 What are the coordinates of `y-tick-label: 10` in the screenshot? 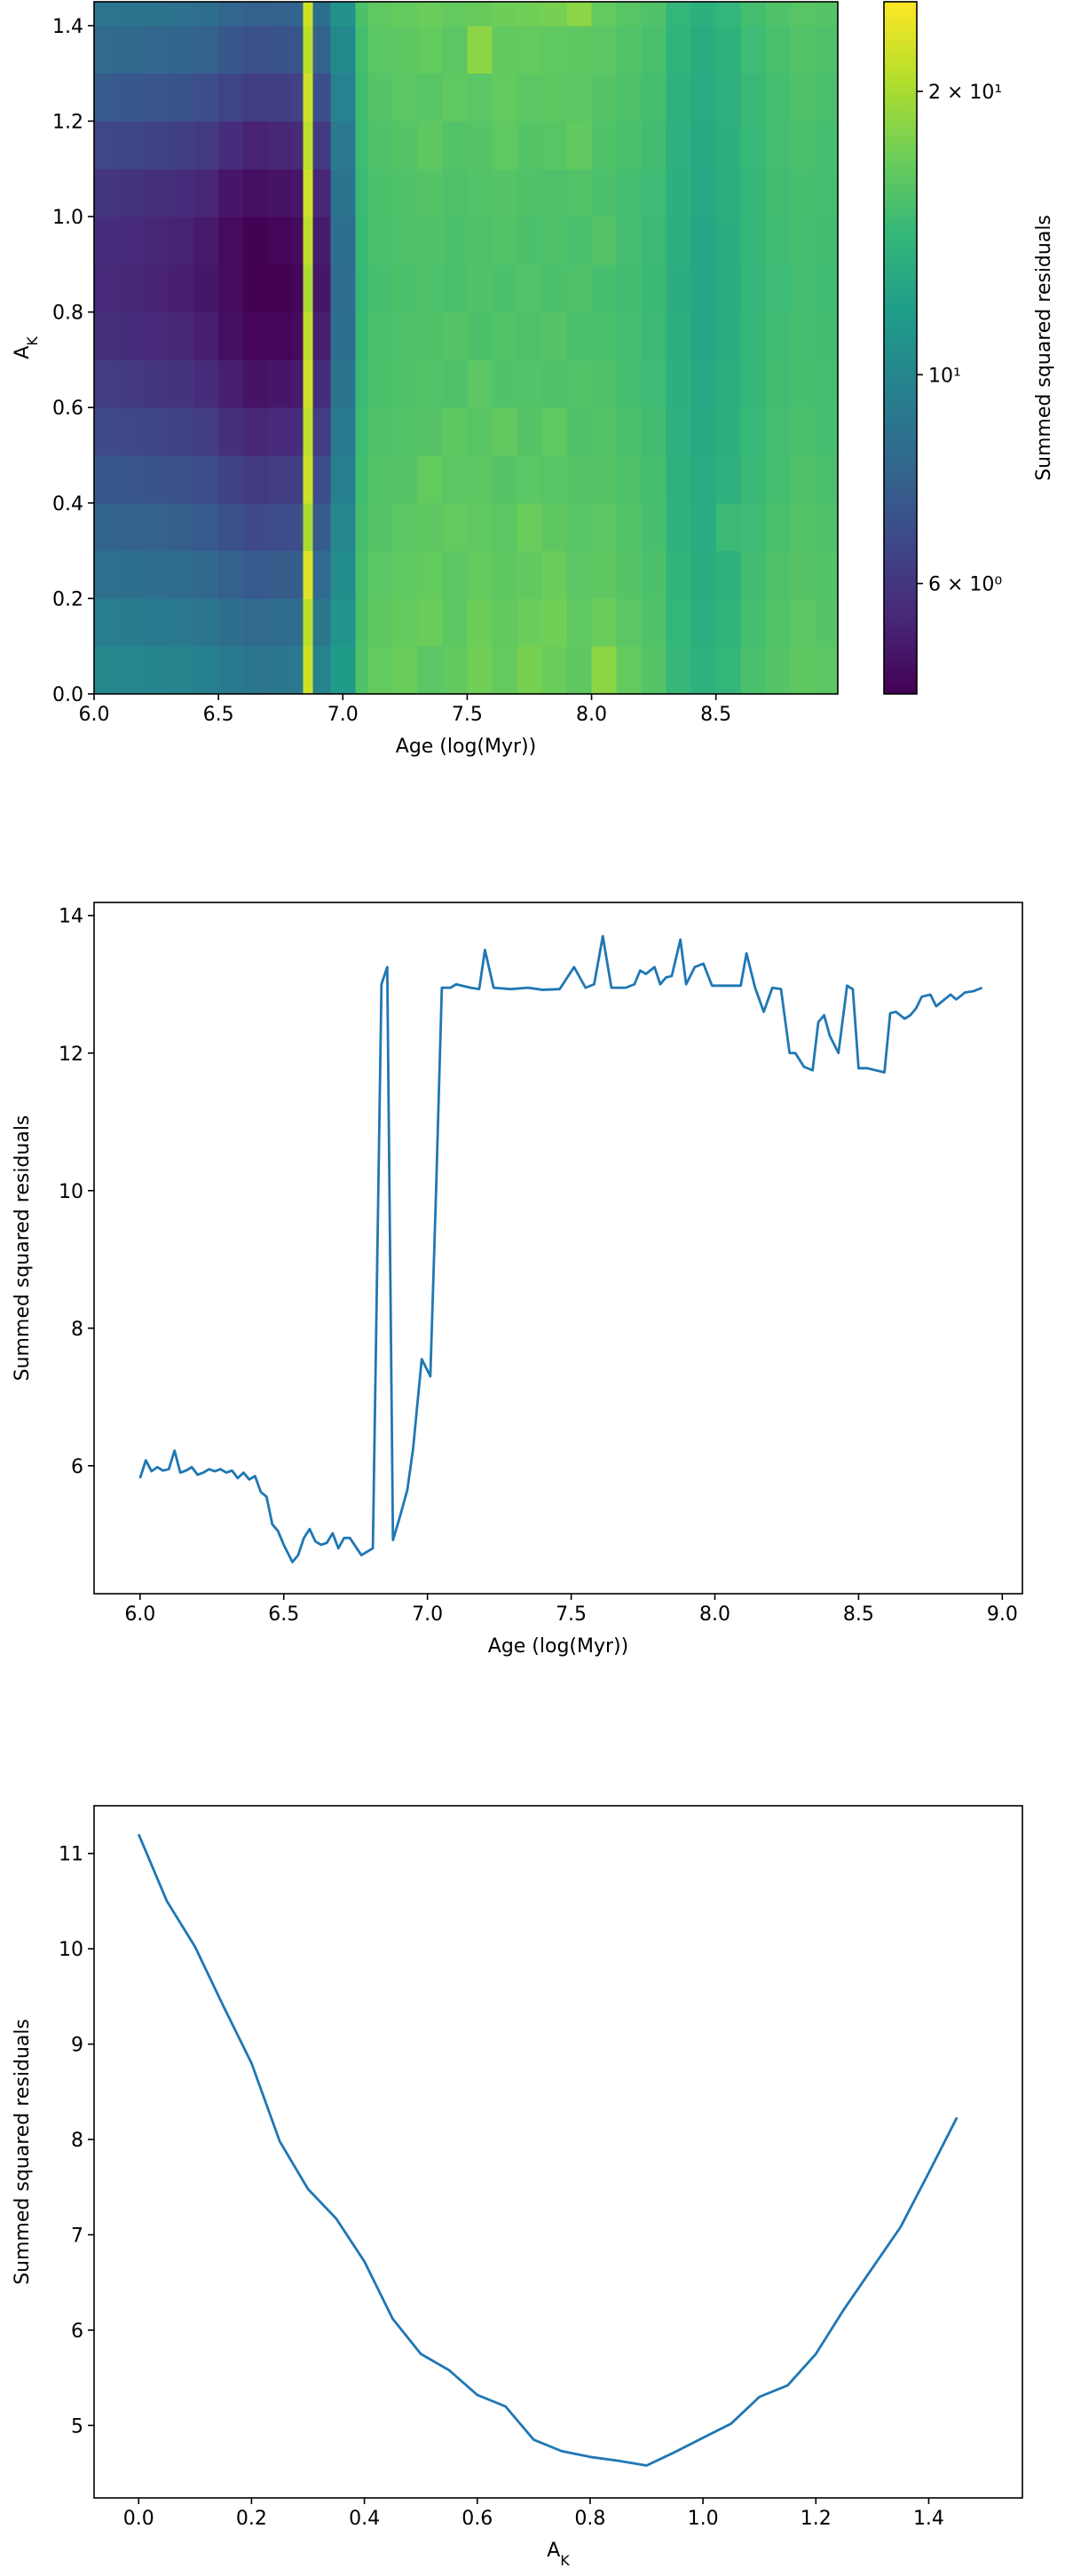 It's located at (71, 1192).